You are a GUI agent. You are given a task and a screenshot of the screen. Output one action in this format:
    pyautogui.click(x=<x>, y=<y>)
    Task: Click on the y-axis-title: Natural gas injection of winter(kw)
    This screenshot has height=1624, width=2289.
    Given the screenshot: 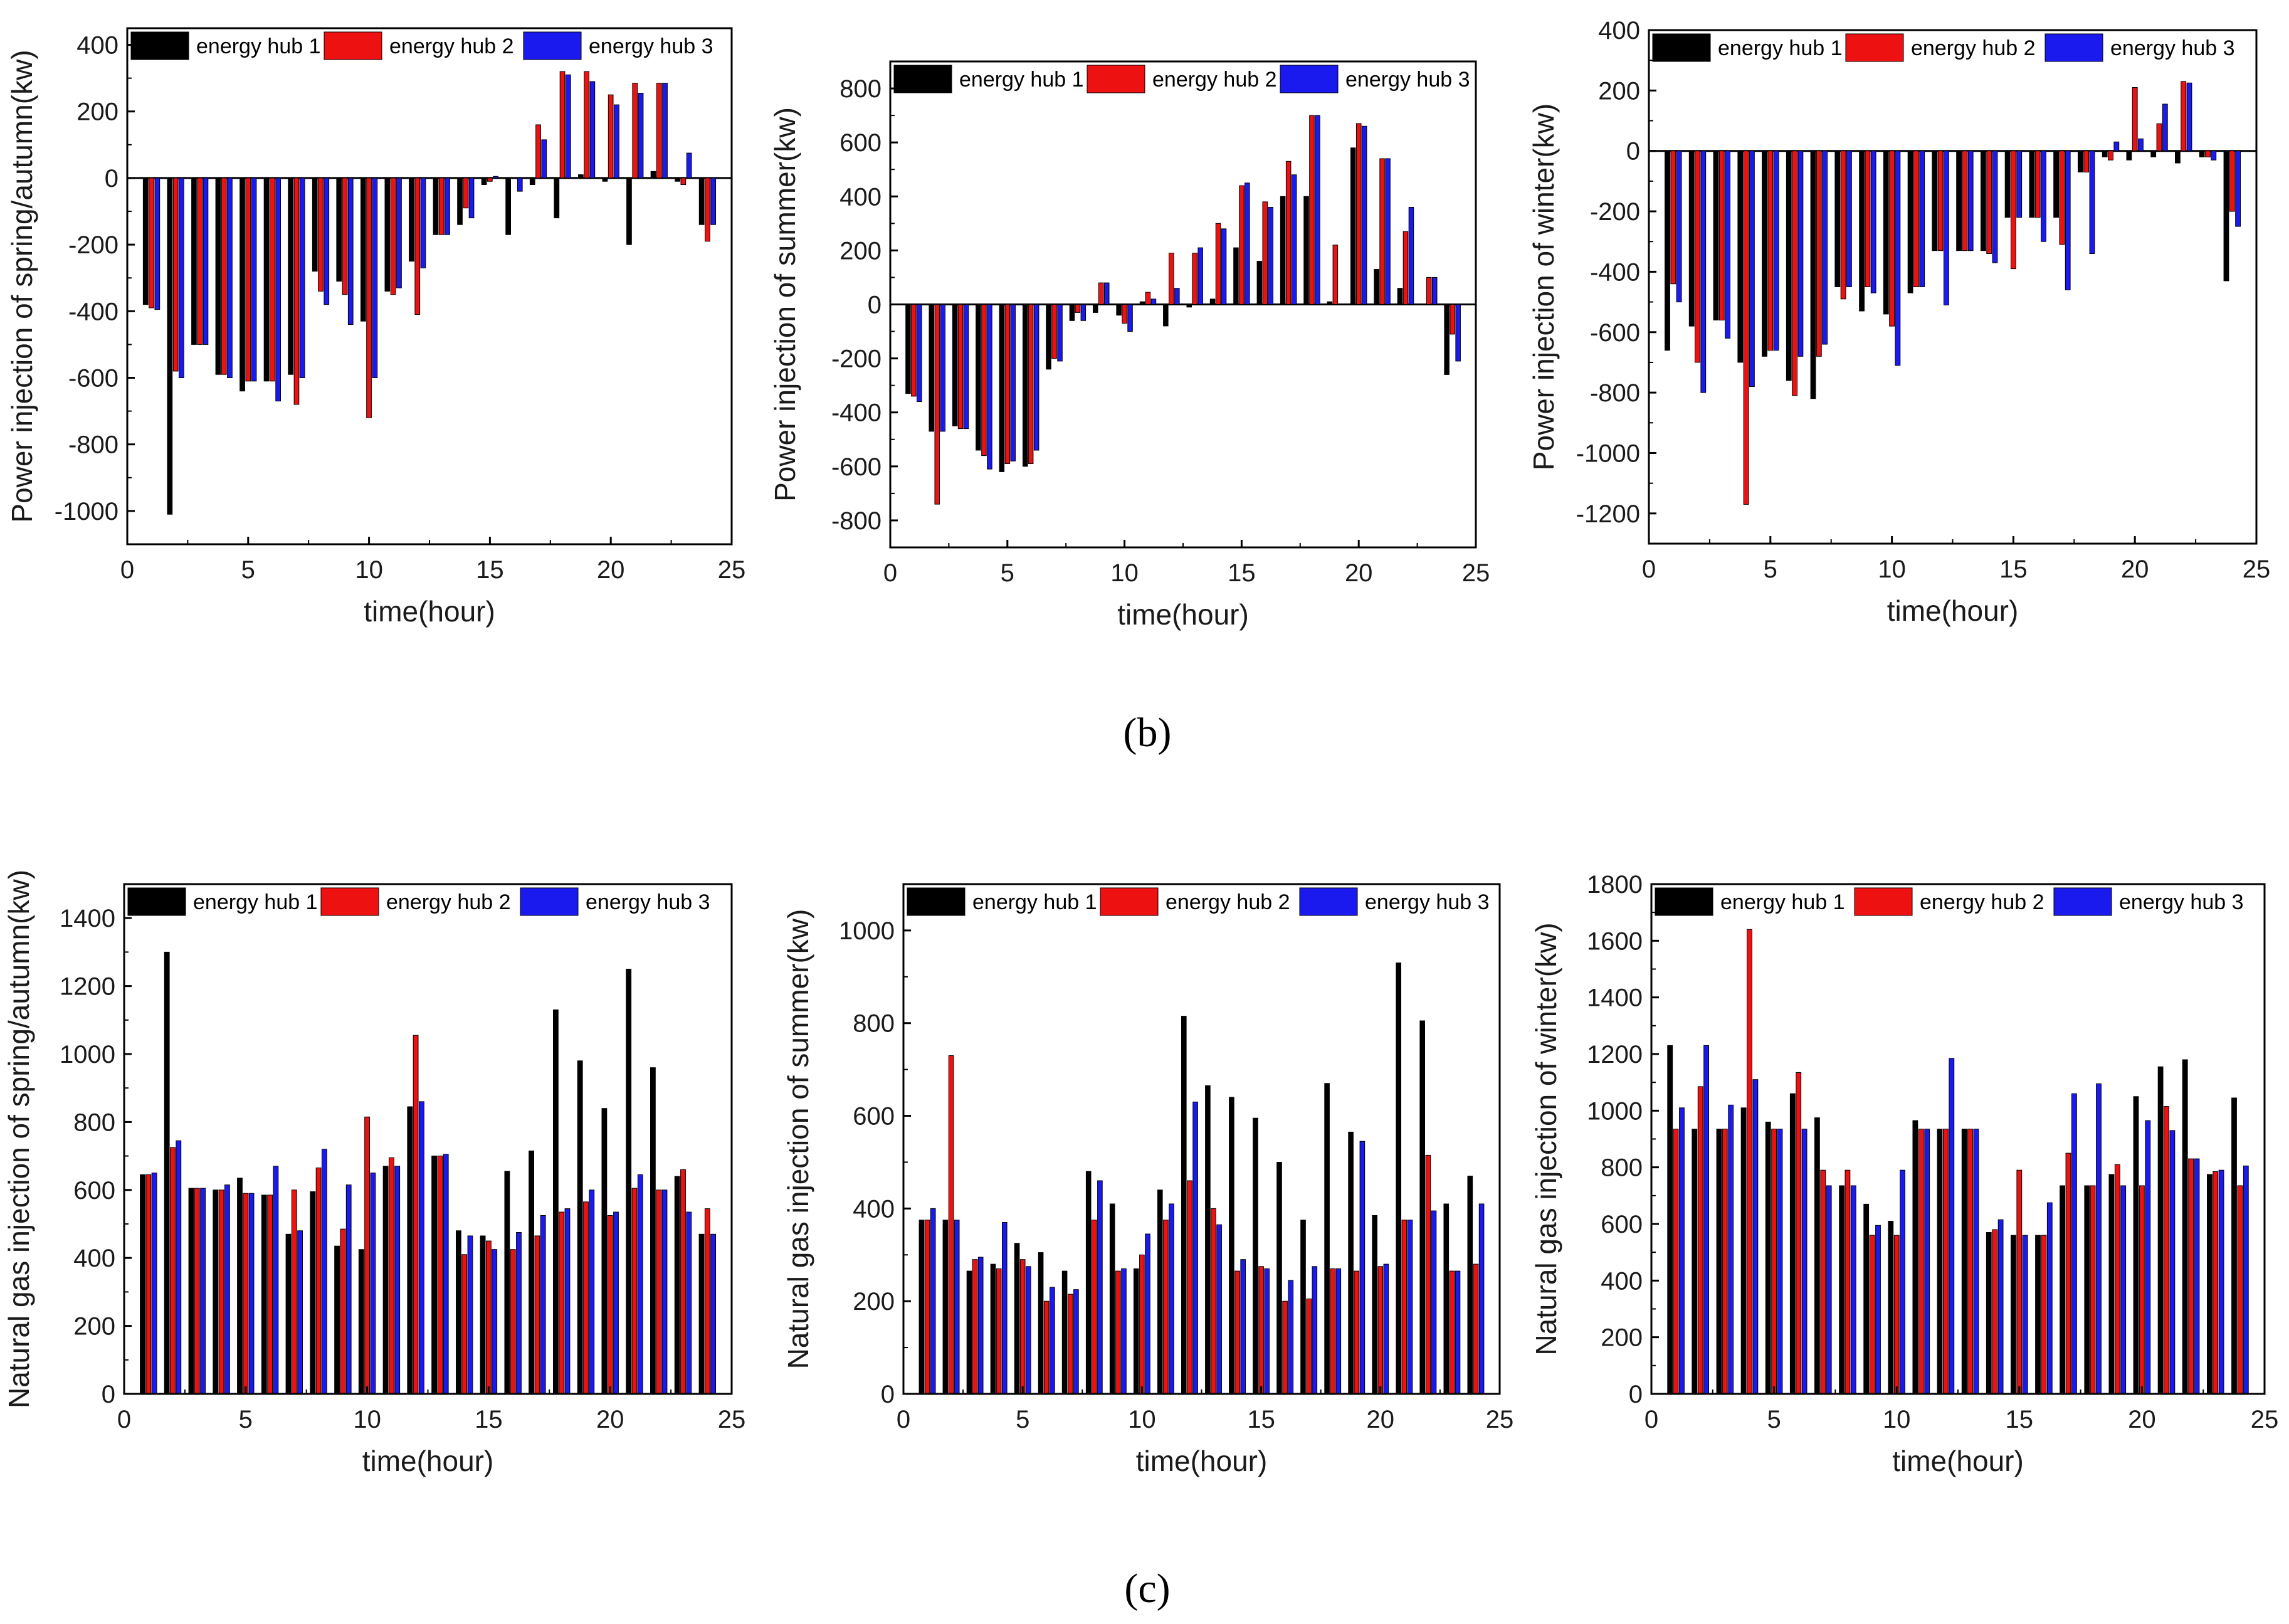 What is the action you would take?
    pyautogui.click(x=1546, y=1139)
    